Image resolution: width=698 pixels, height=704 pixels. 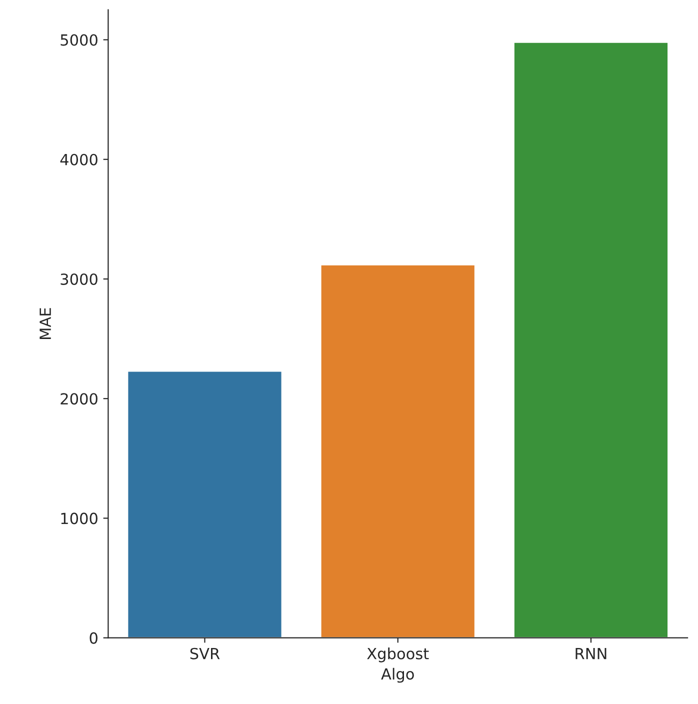 What do you see at coordinates (94, 638) in the screenshot?
I see `y-tick-label: 0` at bounding box center [94, 638].